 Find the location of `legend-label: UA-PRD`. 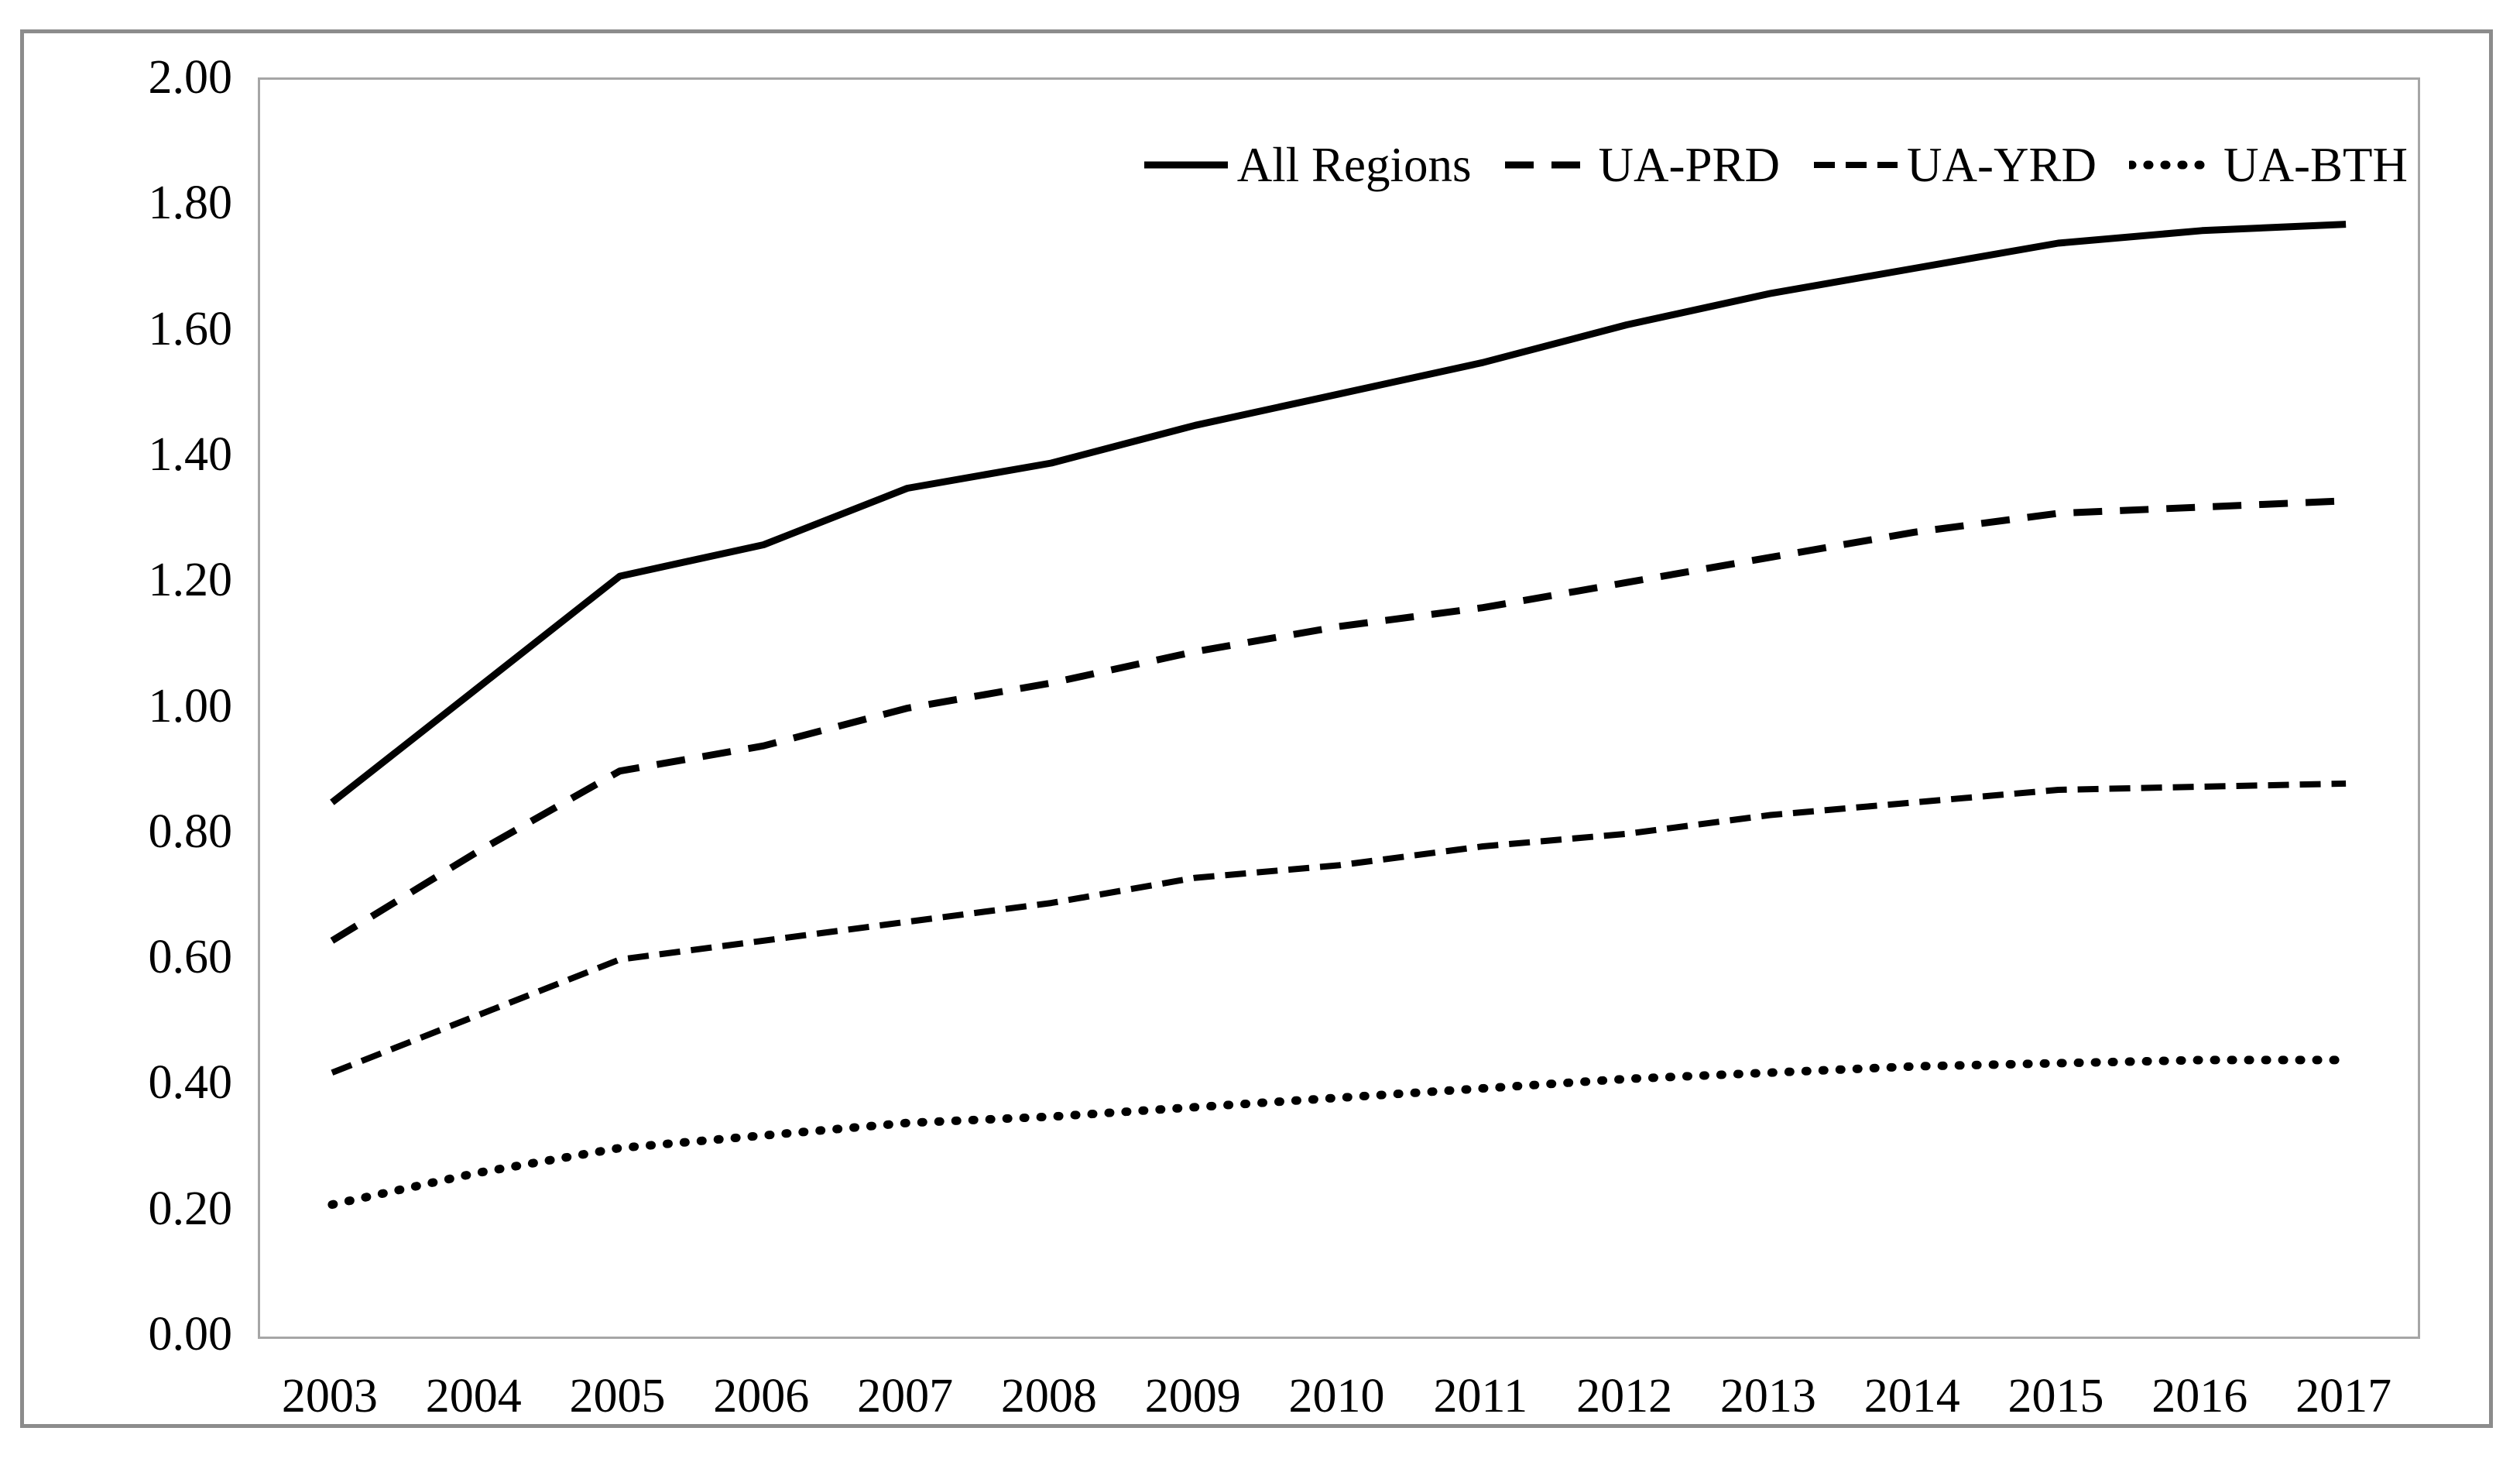

legend-label: UA-PRD is located at coordinates (1689, 165).